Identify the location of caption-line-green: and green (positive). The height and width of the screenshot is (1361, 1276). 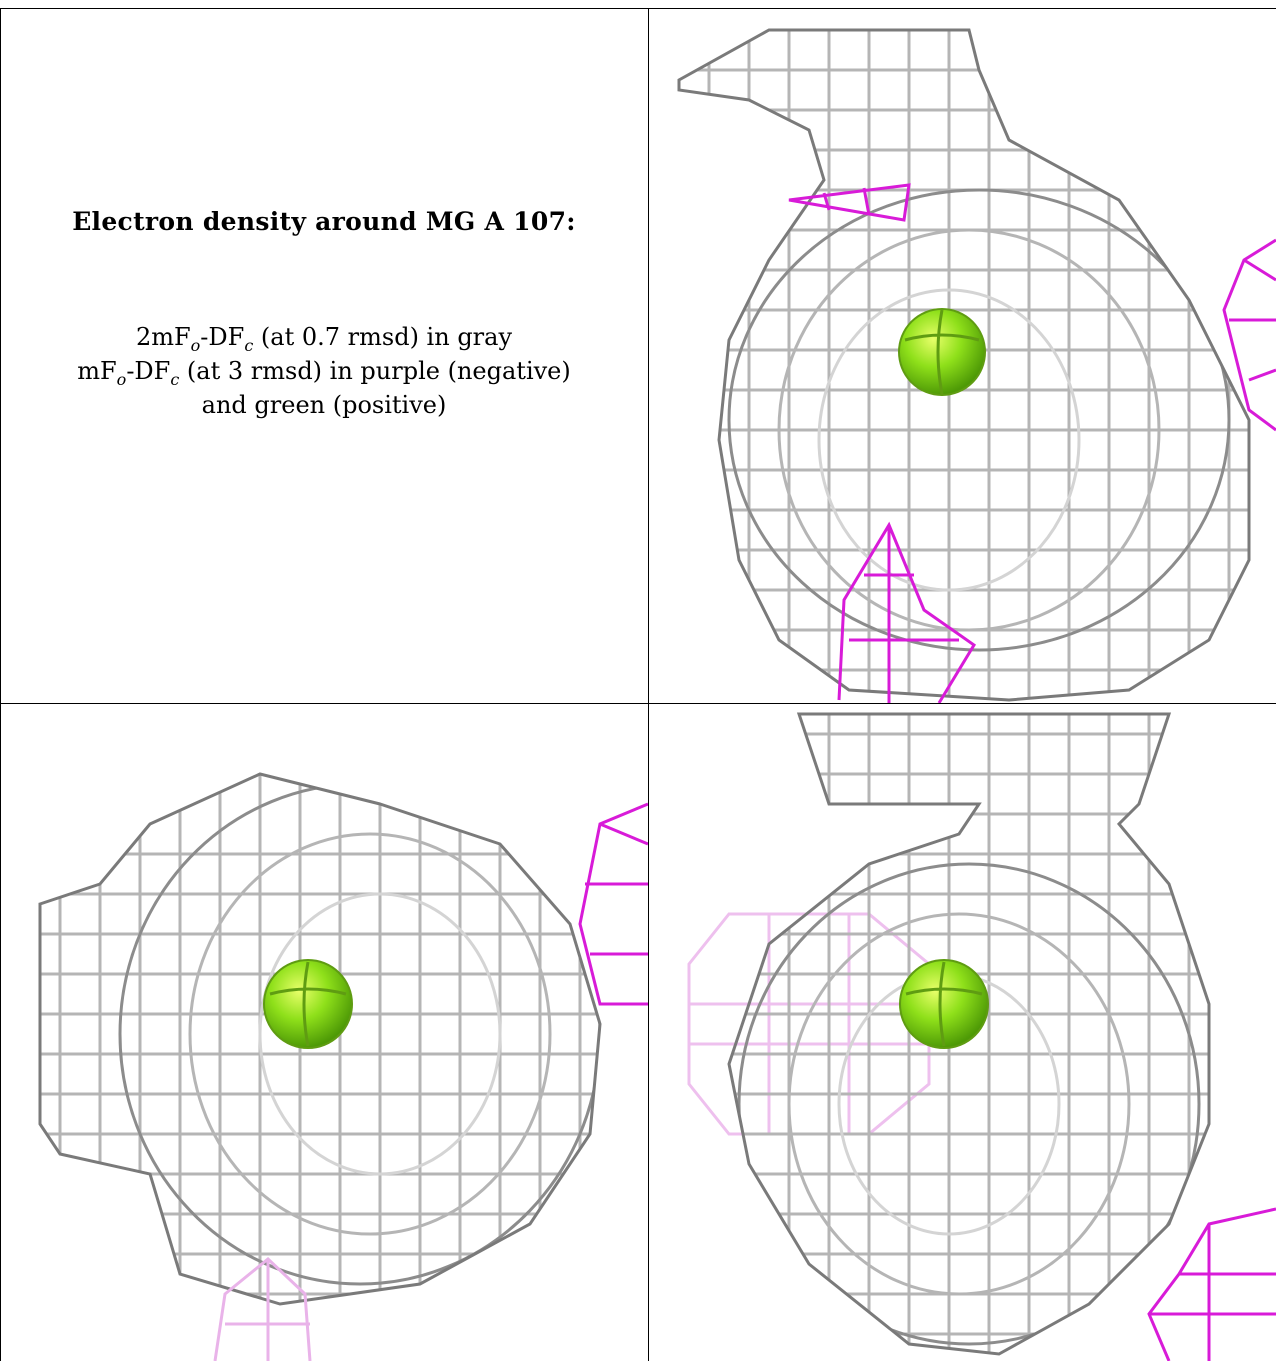
(324, 405).